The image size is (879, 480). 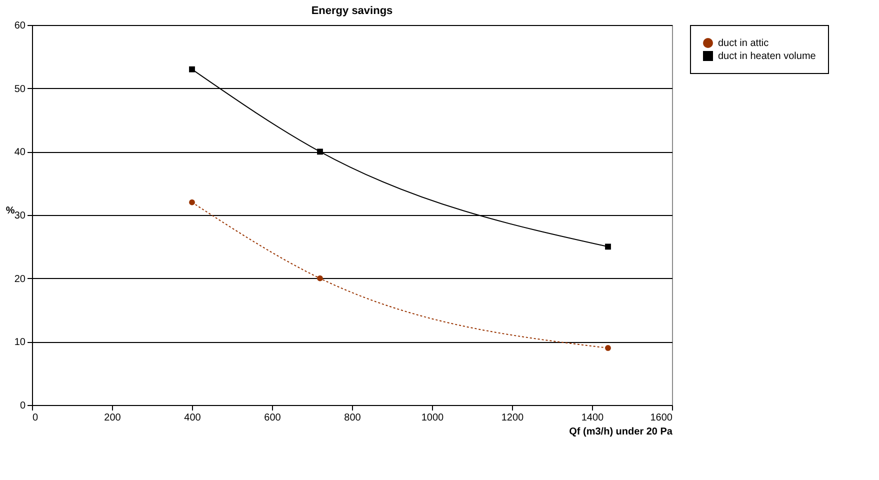 I want to click on x-tick-label: 600, so click(x=273, y=418).